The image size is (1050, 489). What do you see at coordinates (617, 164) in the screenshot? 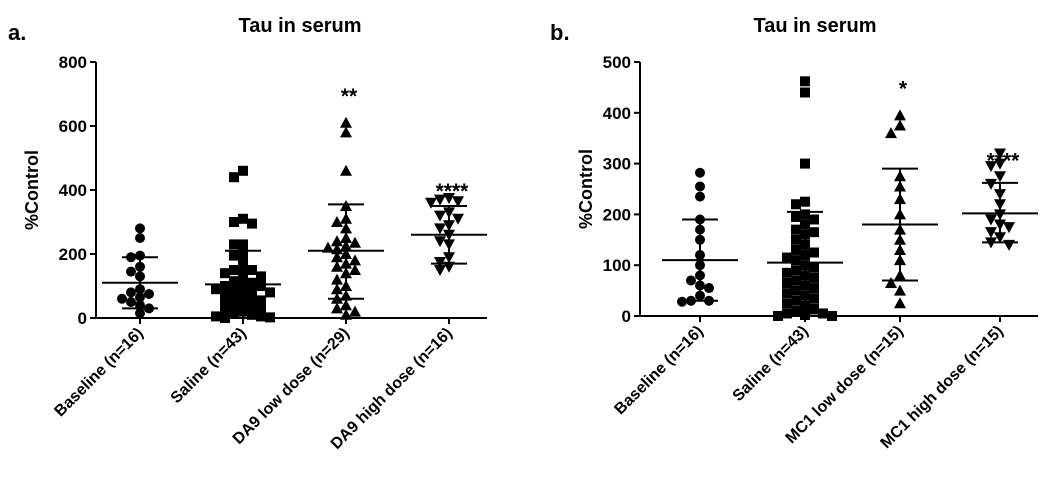
I see `y-tick-label: 300` at bounding box center [617, 164].